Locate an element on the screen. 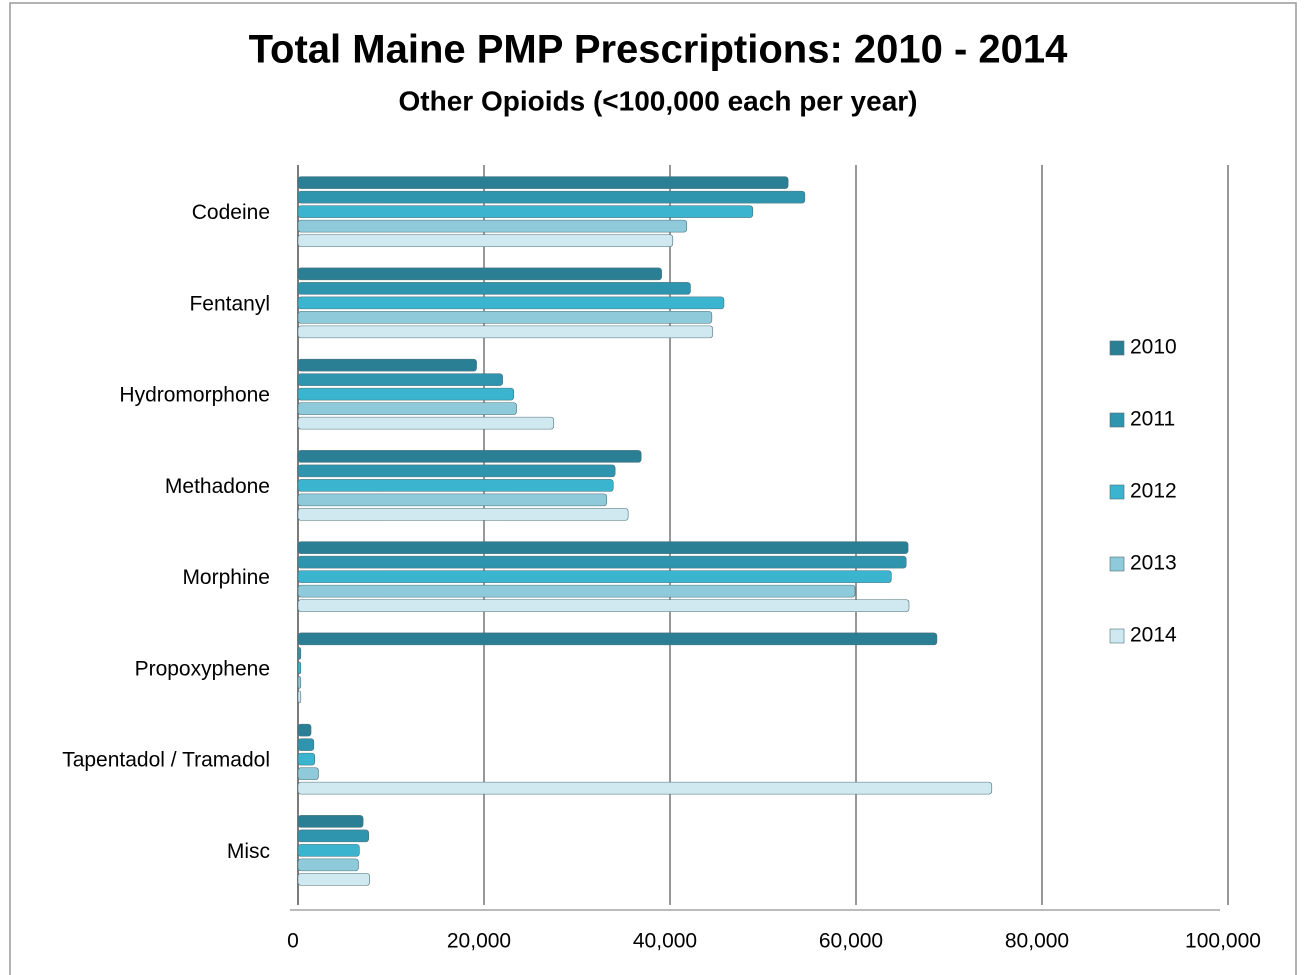  y-tick-label: Misc is located at coordinates (248, 851).